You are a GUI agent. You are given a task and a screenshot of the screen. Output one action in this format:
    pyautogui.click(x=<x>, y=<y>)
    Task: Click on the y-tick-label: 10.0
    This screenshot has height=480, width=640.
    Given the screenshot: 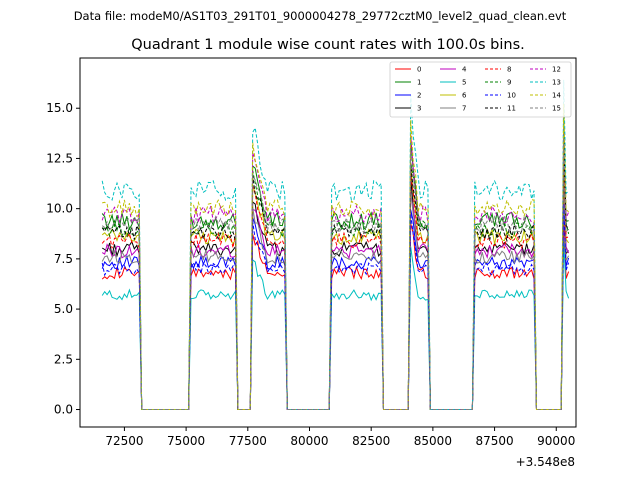 What is the action you would take?
    pyautogui.click(x=59, y=209)
    